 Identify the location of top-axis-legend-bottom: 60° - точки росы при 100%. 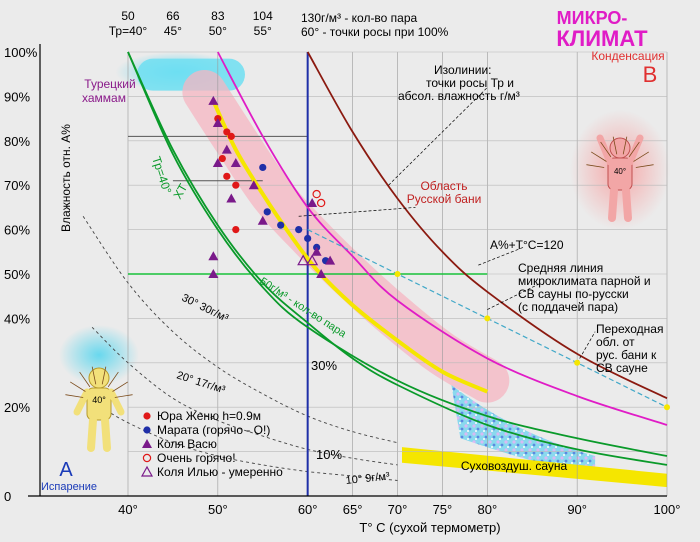
(375, 32).